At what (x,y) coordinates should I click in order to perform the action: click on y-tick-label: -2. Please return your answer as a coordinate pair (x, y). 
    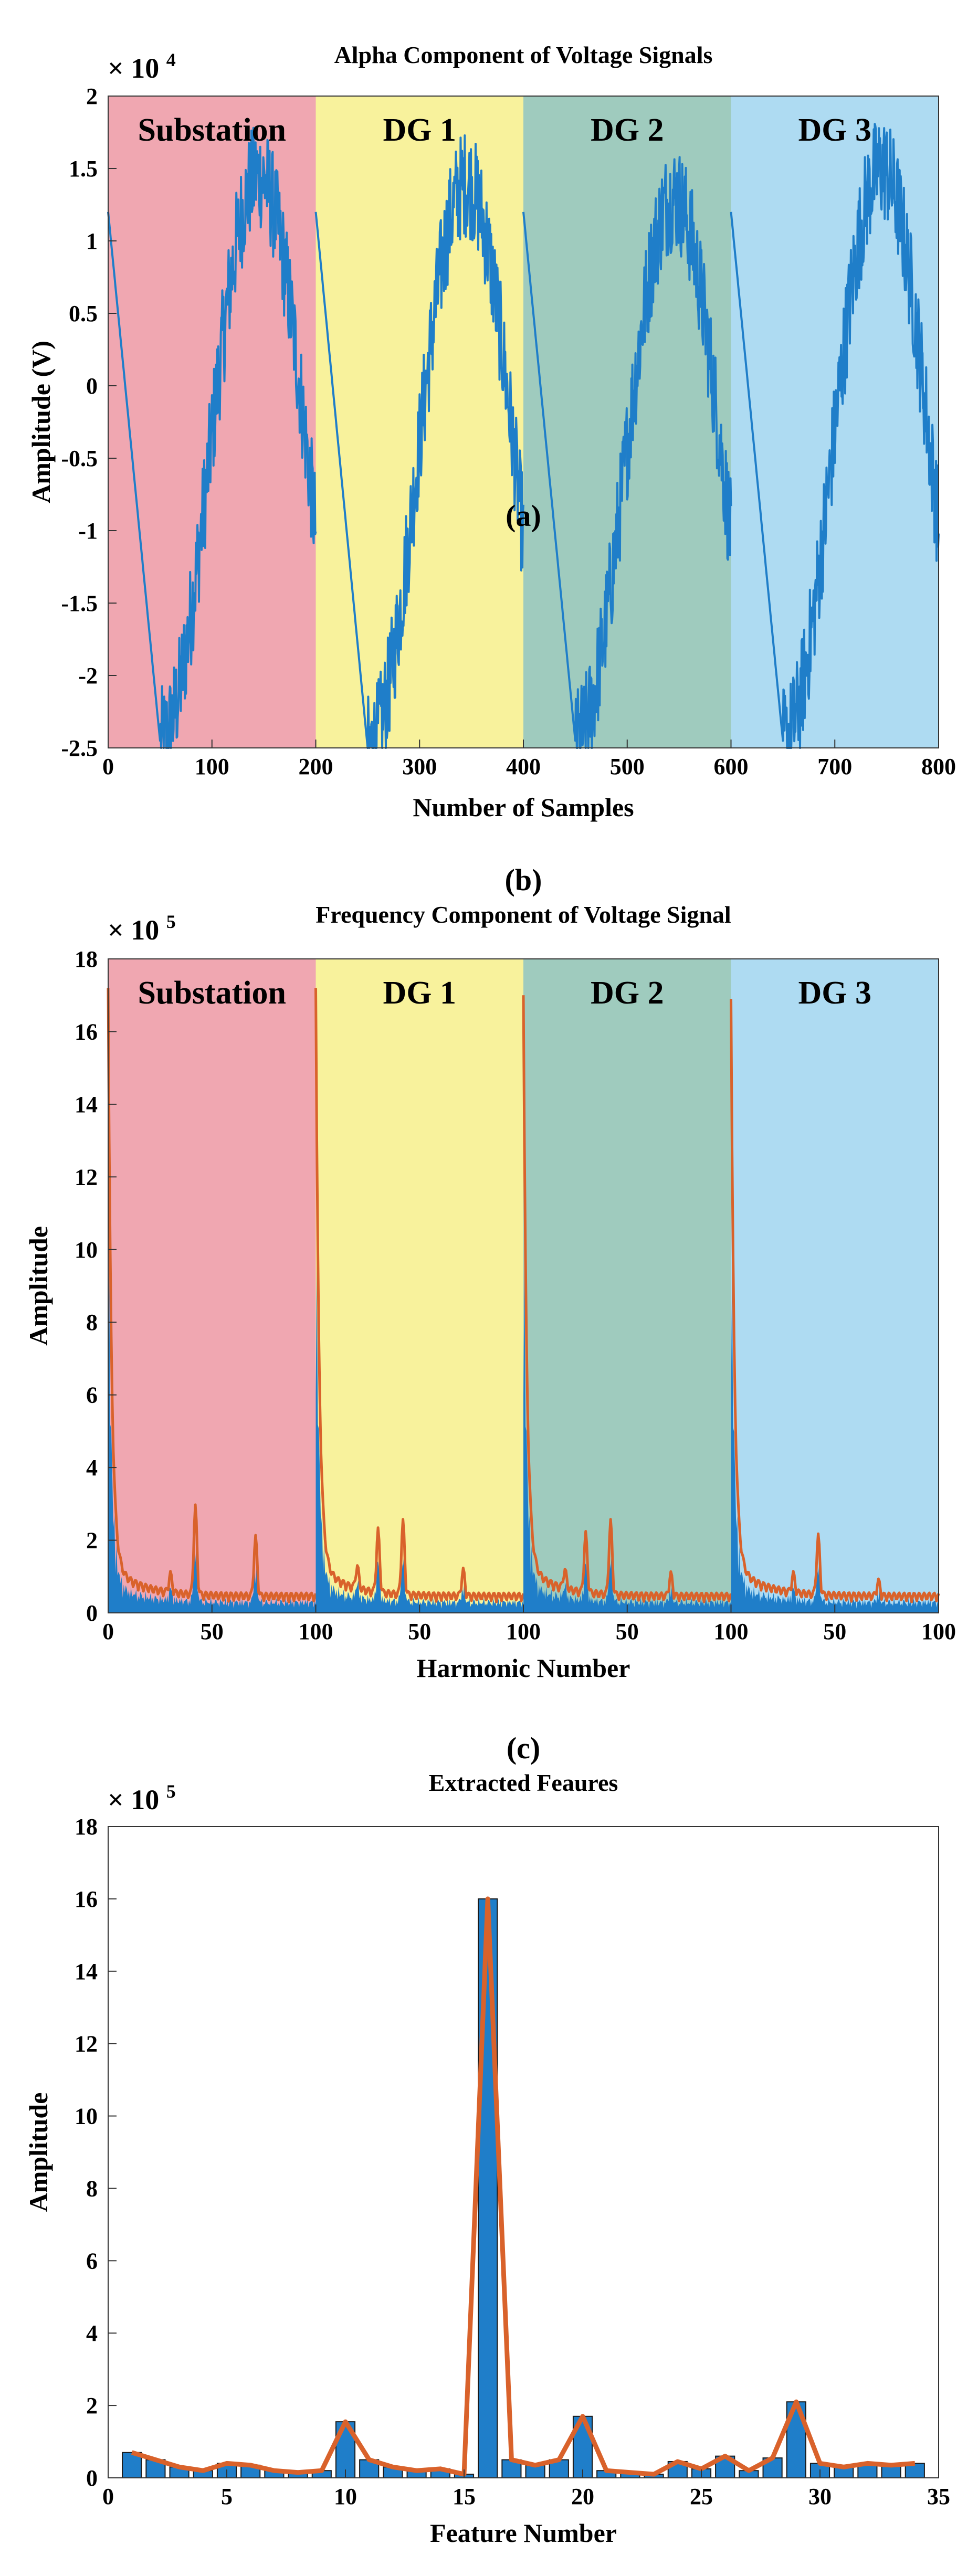
    Looking at the image, I should click on (88, 676).